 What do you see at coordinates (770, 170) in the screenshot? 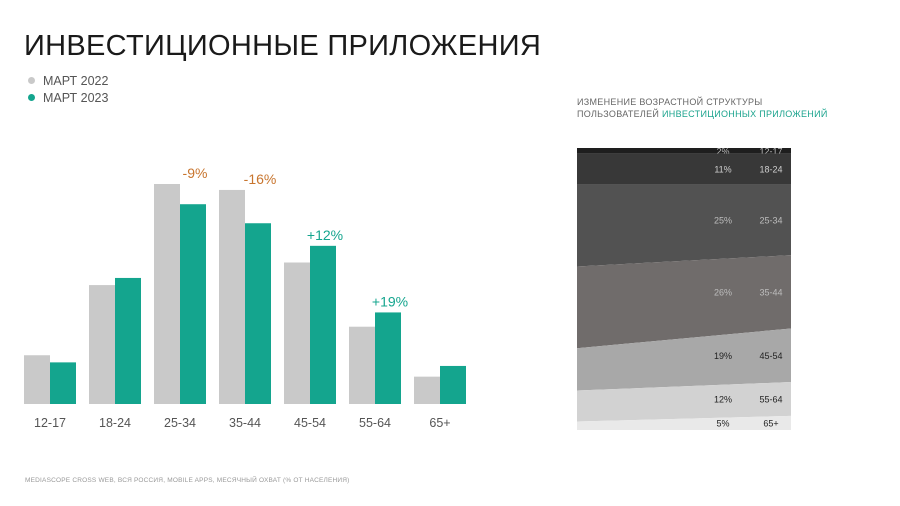
I see `band-age-label: 18-24` at bounding box center [770, 170].